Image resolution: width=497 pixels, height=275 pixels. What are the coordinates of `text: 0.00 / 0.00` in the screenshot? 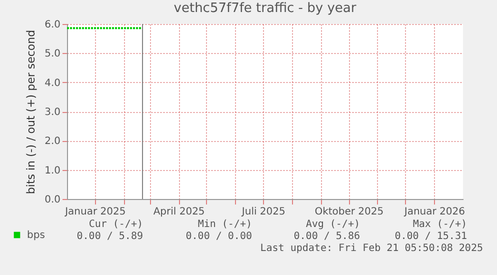 It's located at (219, 236).